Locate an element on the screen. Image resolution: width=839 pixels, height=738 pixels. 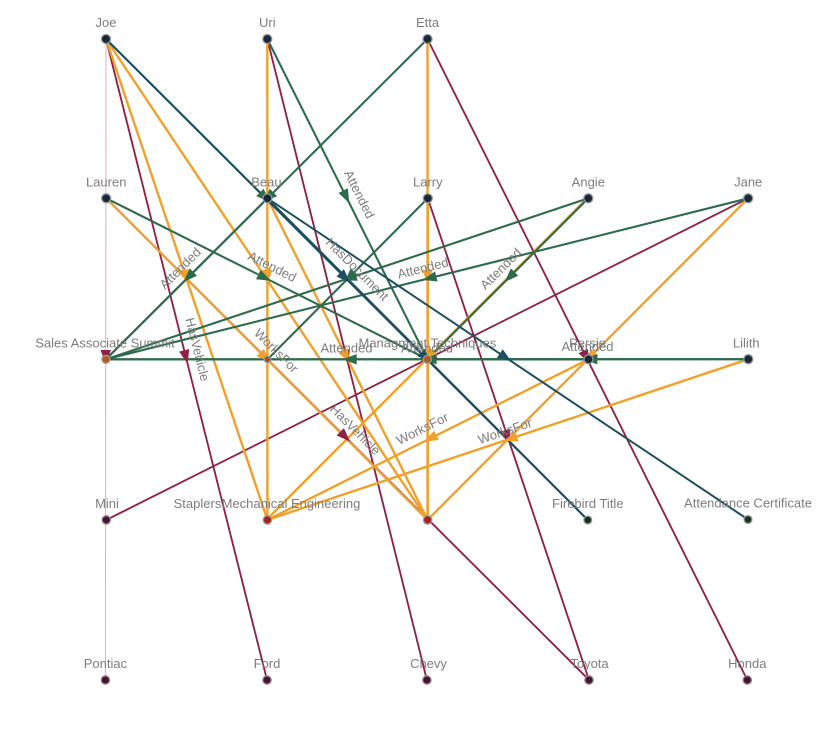
svg-text: Mechanical Engineering is located at coordinates (291, 503).